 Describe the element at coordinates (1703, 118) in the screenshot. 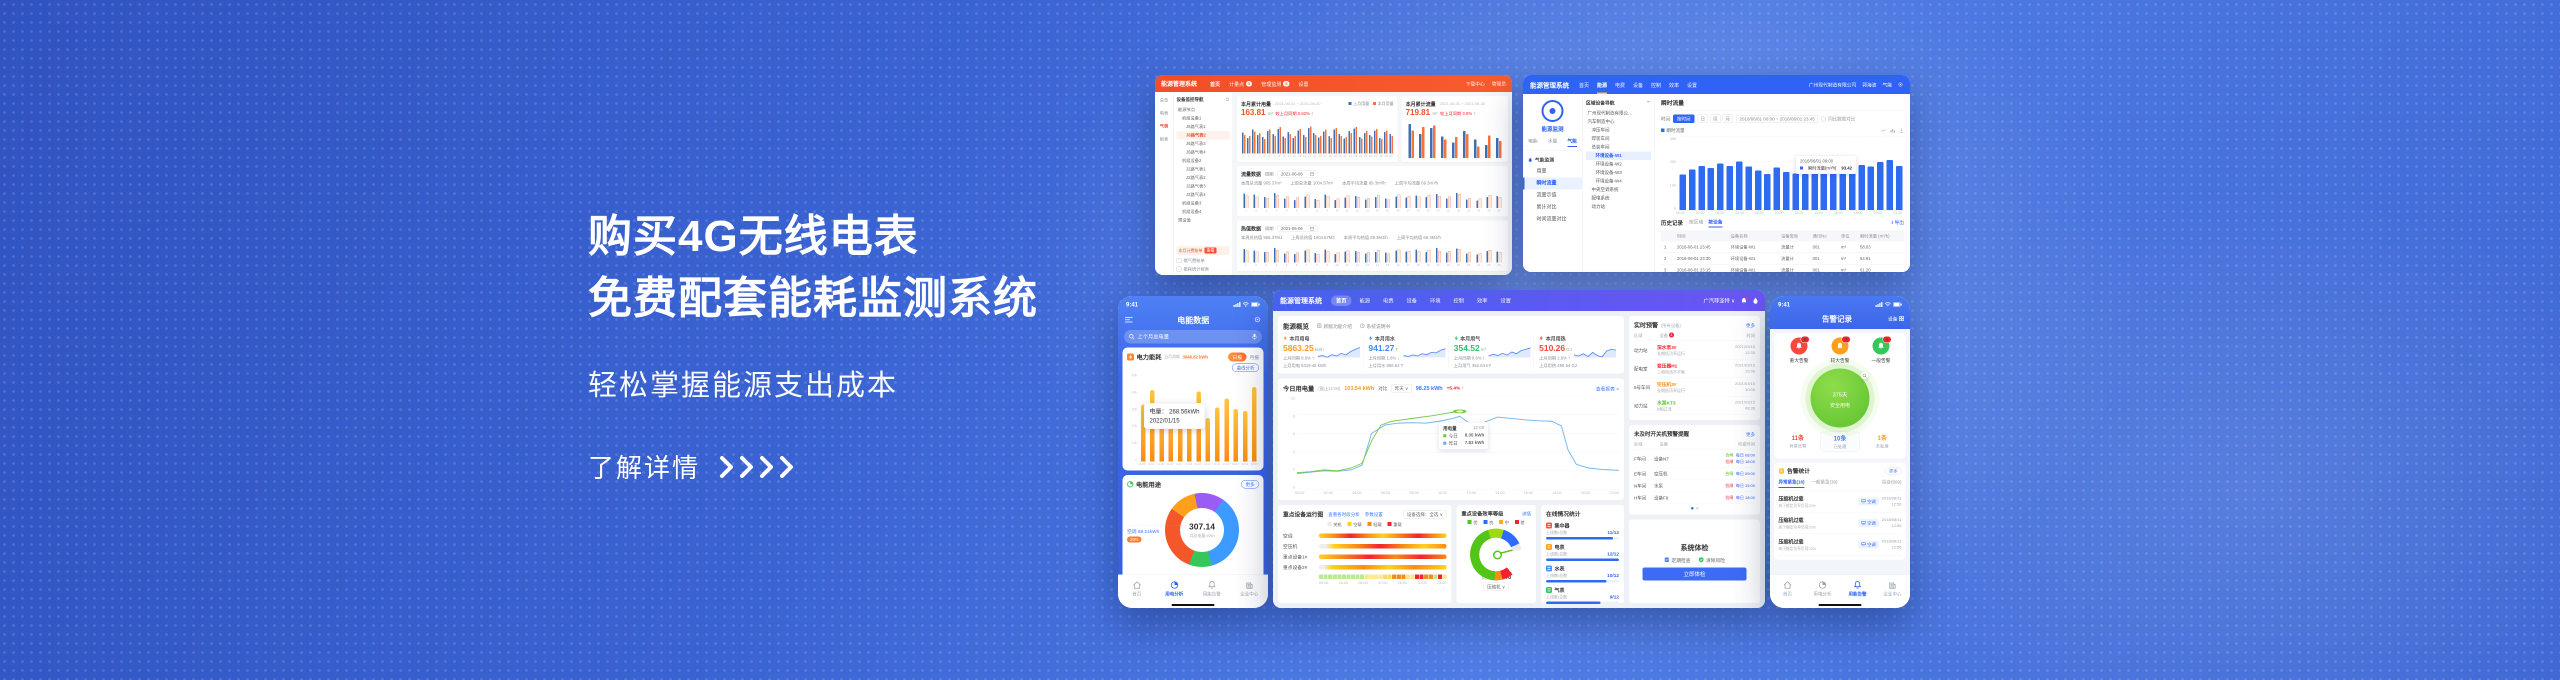

I see `quick-range-button: 日` at that location.